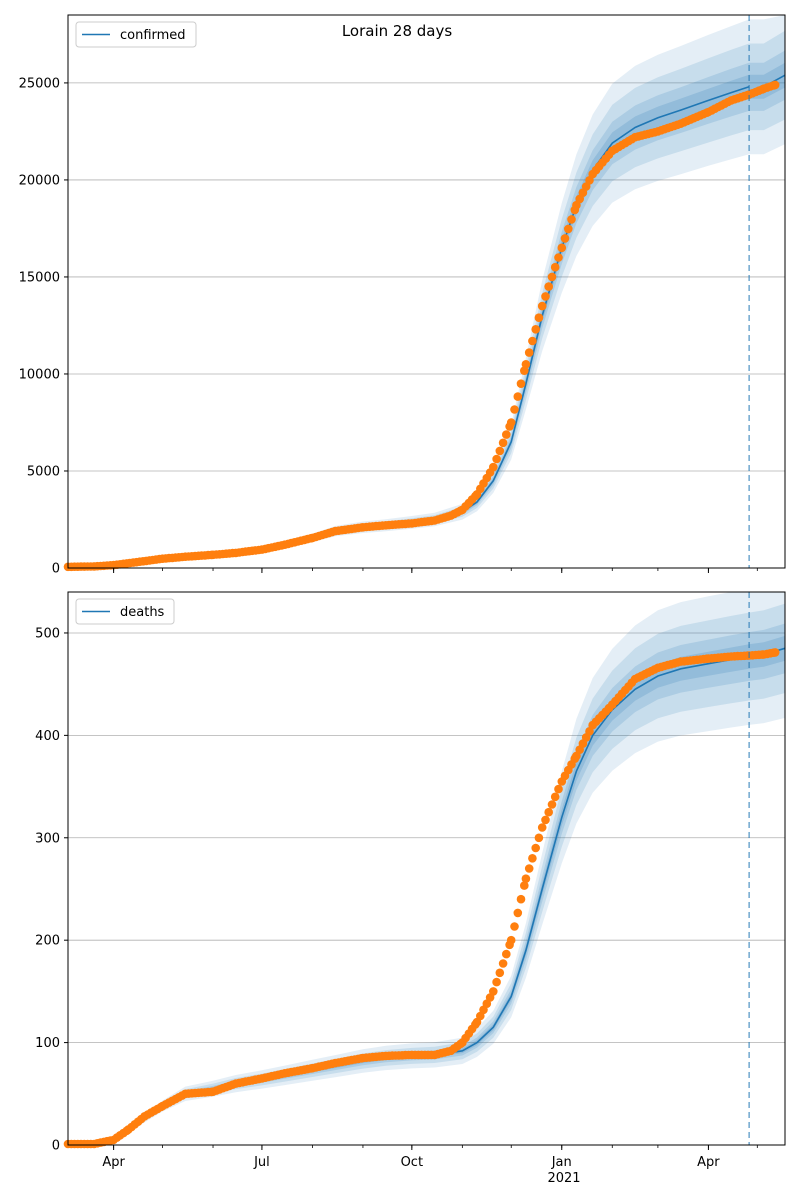 This screenshot has width=800, height=1200. I want to click on legend: confirmed, so click(136, 34).